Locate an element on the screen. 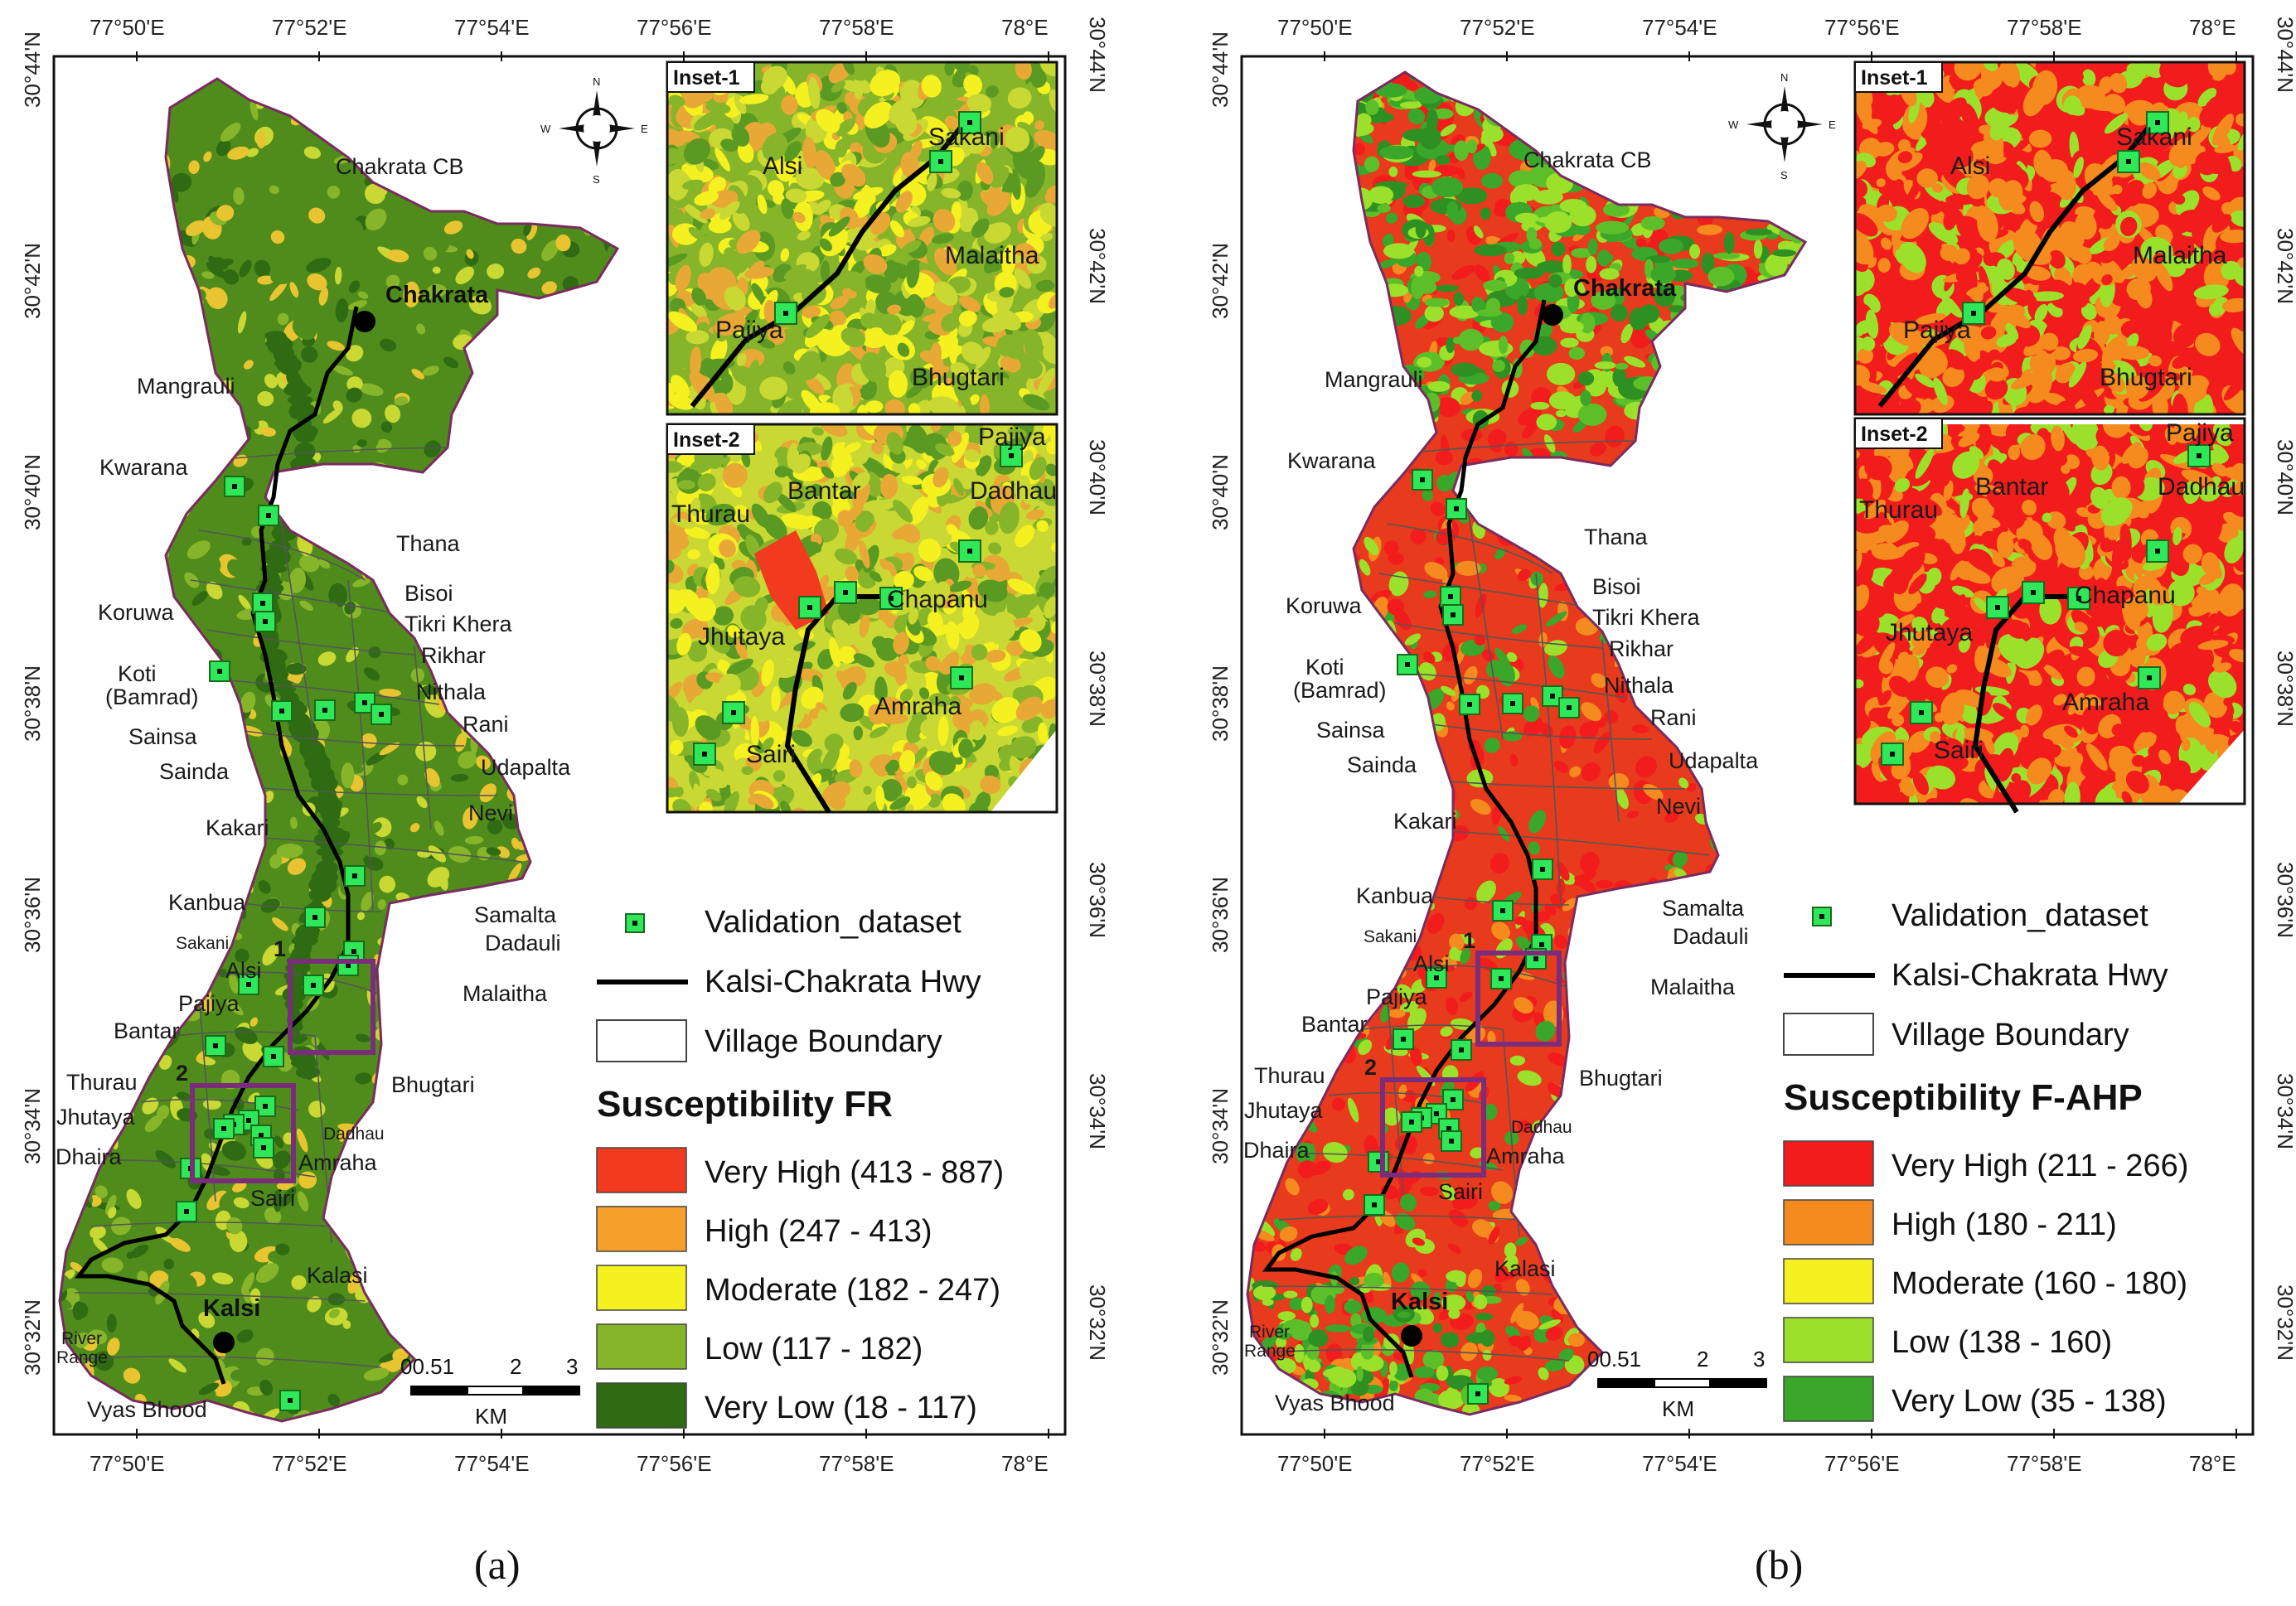 Image resolution: width=2296 pixels, height=1606 pixels. legend-validation-label: Validation_dataset is located at coordinates (833, 922).